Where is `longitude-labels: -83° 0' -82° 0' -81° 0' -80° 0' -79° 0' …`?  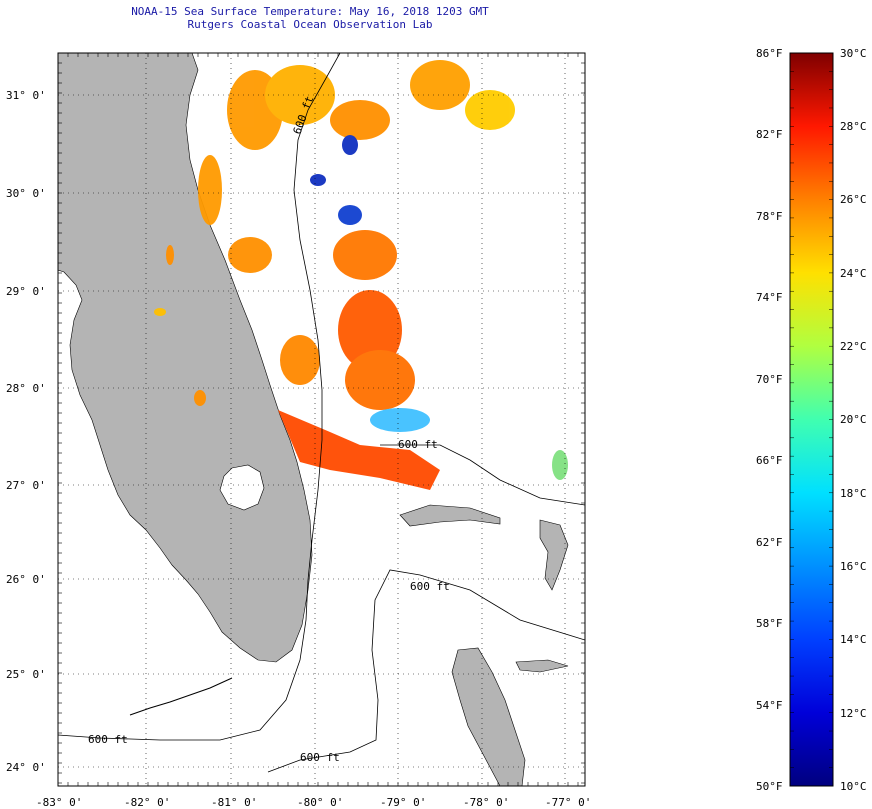
longitude-labels: -83° 0' -82° 0' -81° 0' -80° 0' -79° 0' … is located at coordinates (313, 802).